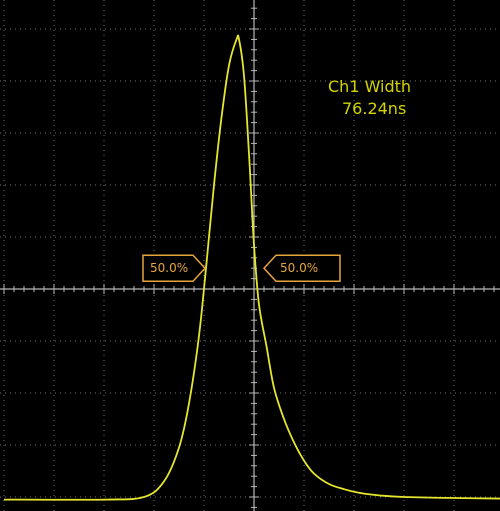 This screenshot has height=511, width=500. I want to click on measurement-readout: Ch1 Width 76.24ns, so click(369, 98).